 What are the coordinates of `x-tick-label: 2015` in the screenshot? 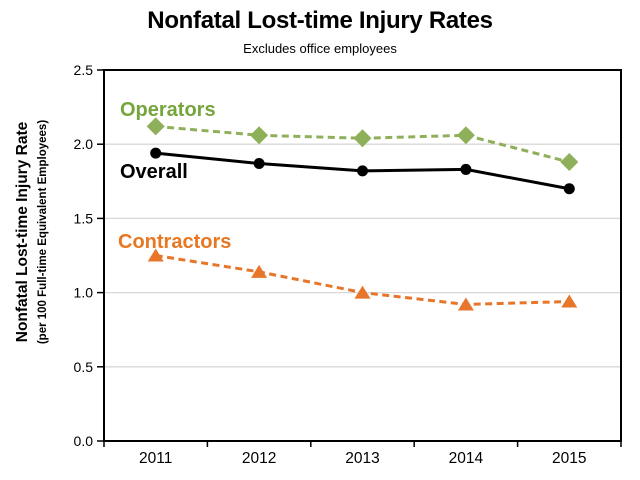 It's located at (569, 458).